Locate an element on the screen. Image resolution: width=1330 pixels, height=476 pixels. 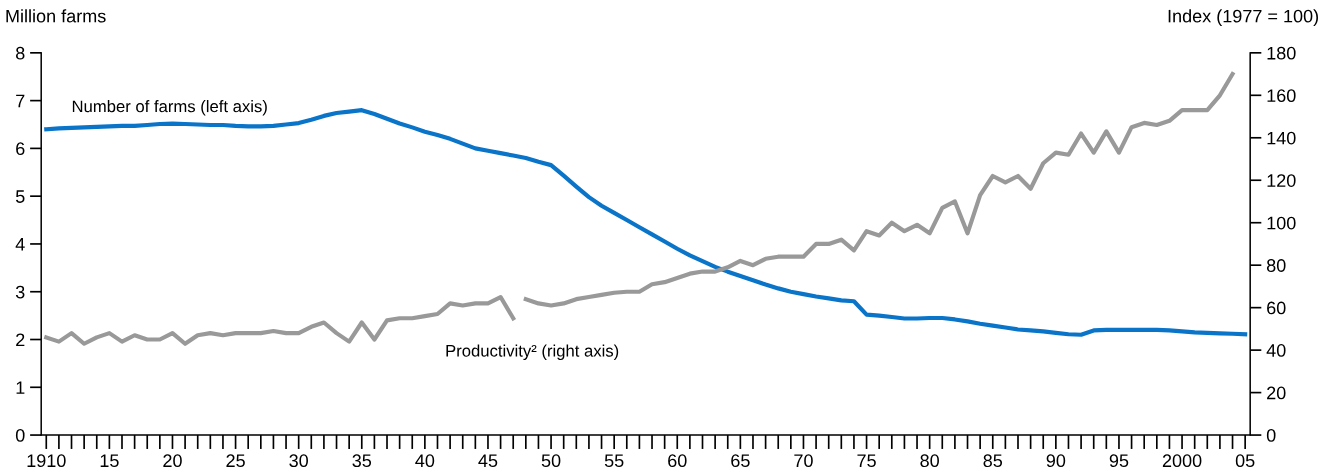
y2-tick-label: 40 is located at coordinates (1276, 350).